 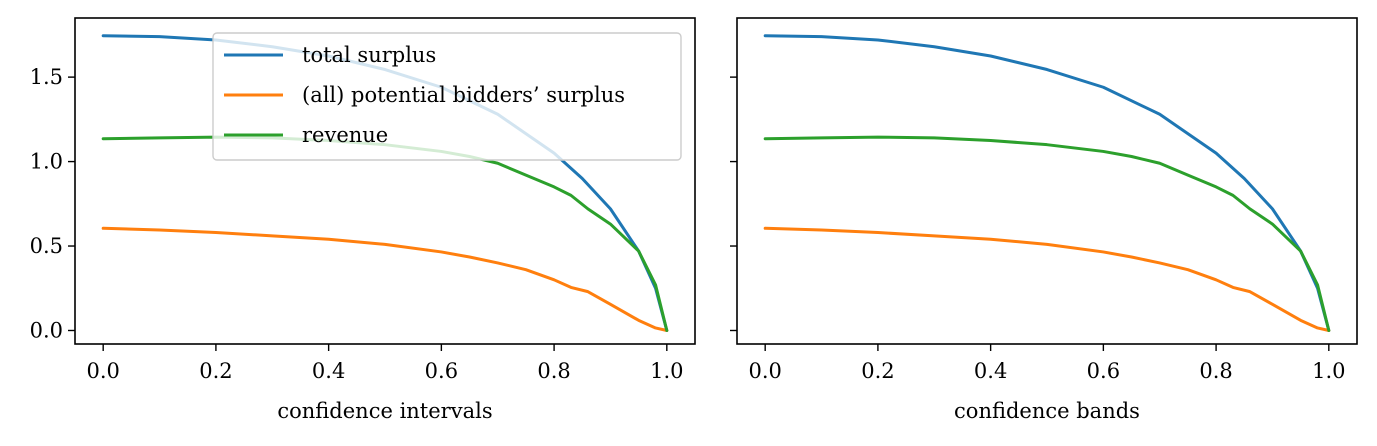 I want to click on x-axis-label: confidence bands, so click(x=1047, y=411).